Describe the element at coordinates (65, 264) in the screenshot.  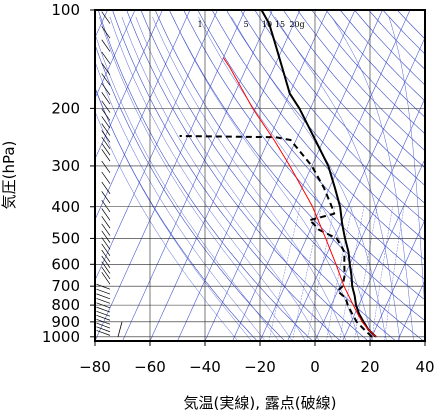
I see `y-tick-label: 600` at that location.